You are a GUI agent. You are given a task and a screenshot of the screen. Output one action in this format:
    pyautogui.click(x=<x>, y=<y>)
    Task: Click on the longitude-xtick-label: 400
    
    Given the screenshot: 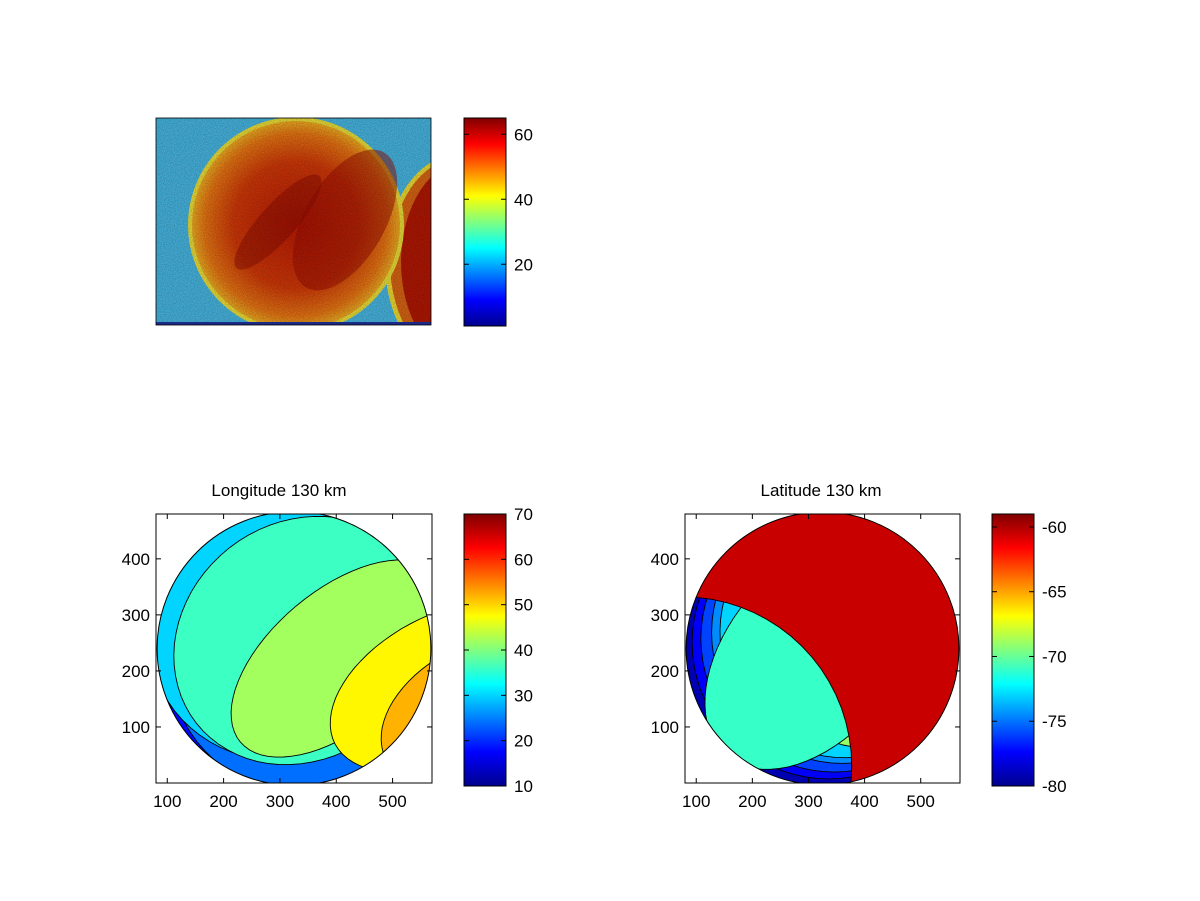 What is the action you would take?
    pyautogui.click(x=336, y=801)
    